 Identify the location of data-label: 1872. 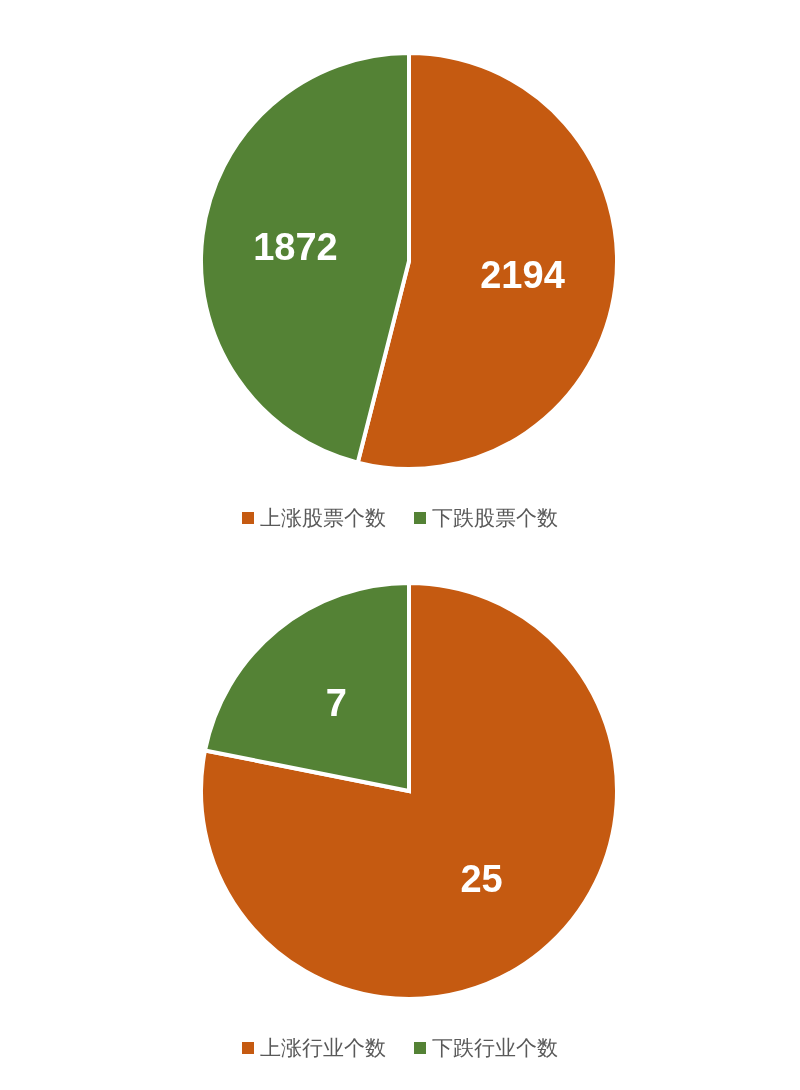
(295, 246).